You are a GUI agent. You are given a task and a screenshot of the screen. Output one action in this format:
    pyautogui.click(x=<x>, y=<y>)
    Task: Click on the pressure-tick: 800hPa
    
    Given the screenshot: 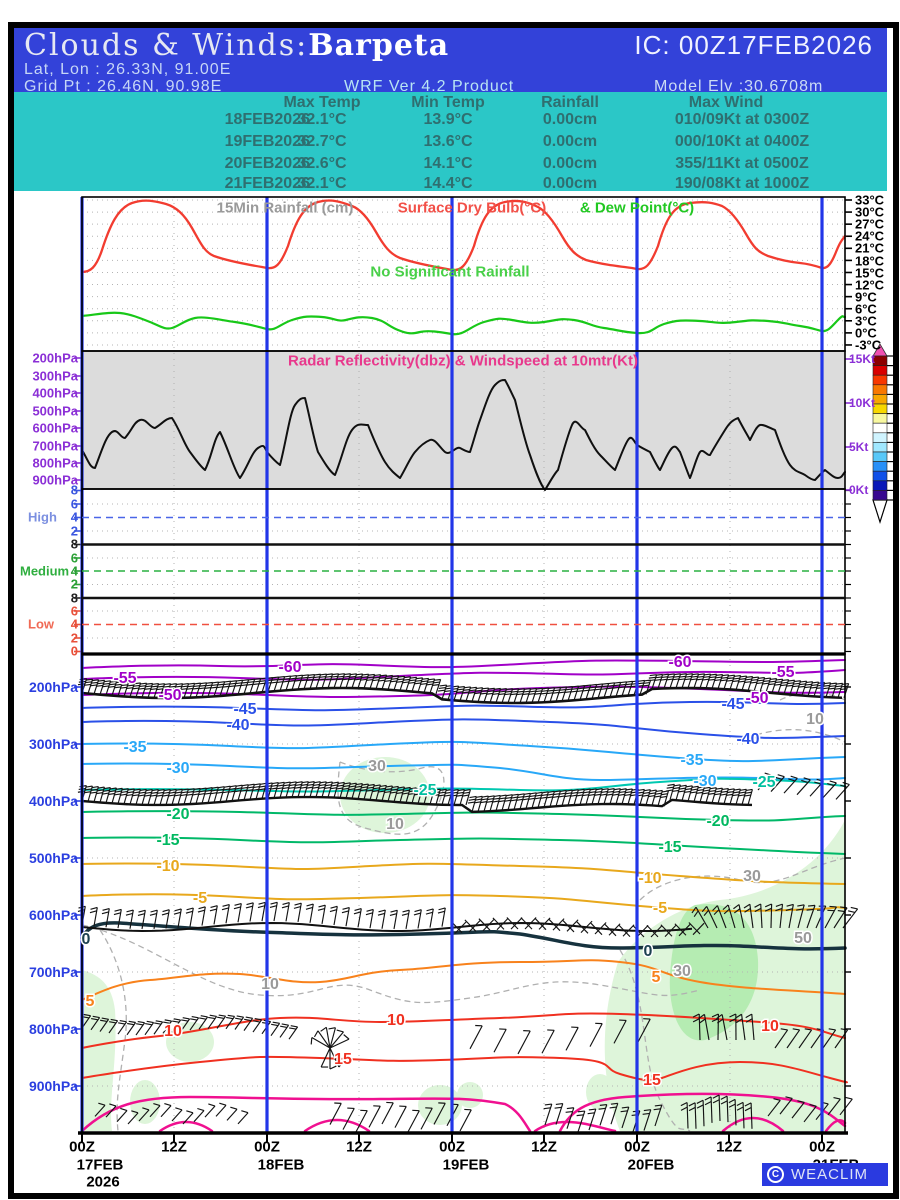 What is the action you would take?
    pyautogui.click(x=55, y=463)
    